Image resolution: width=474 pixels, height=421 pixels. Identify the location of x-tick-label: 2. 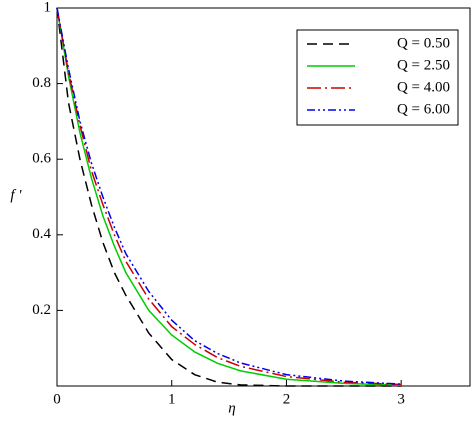
(287, 399).